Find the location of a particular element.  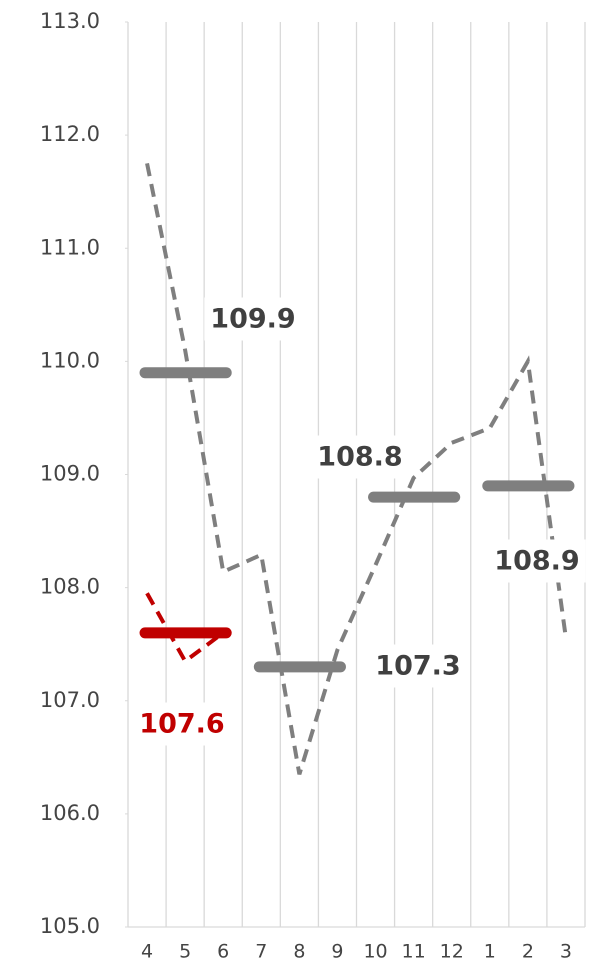

data-label-group: 108.8 is located at coordinates (360, 457).